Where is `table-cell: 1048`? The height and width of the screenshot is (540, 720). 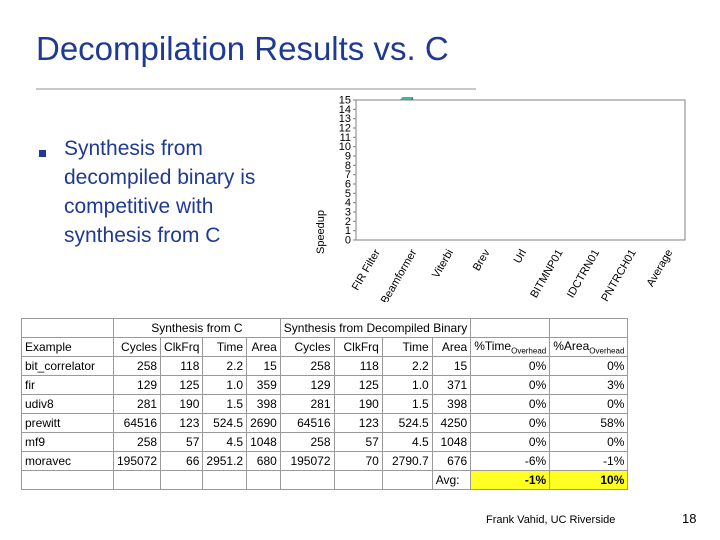
table-cell: 1048 is located at coordinates (451, 442).